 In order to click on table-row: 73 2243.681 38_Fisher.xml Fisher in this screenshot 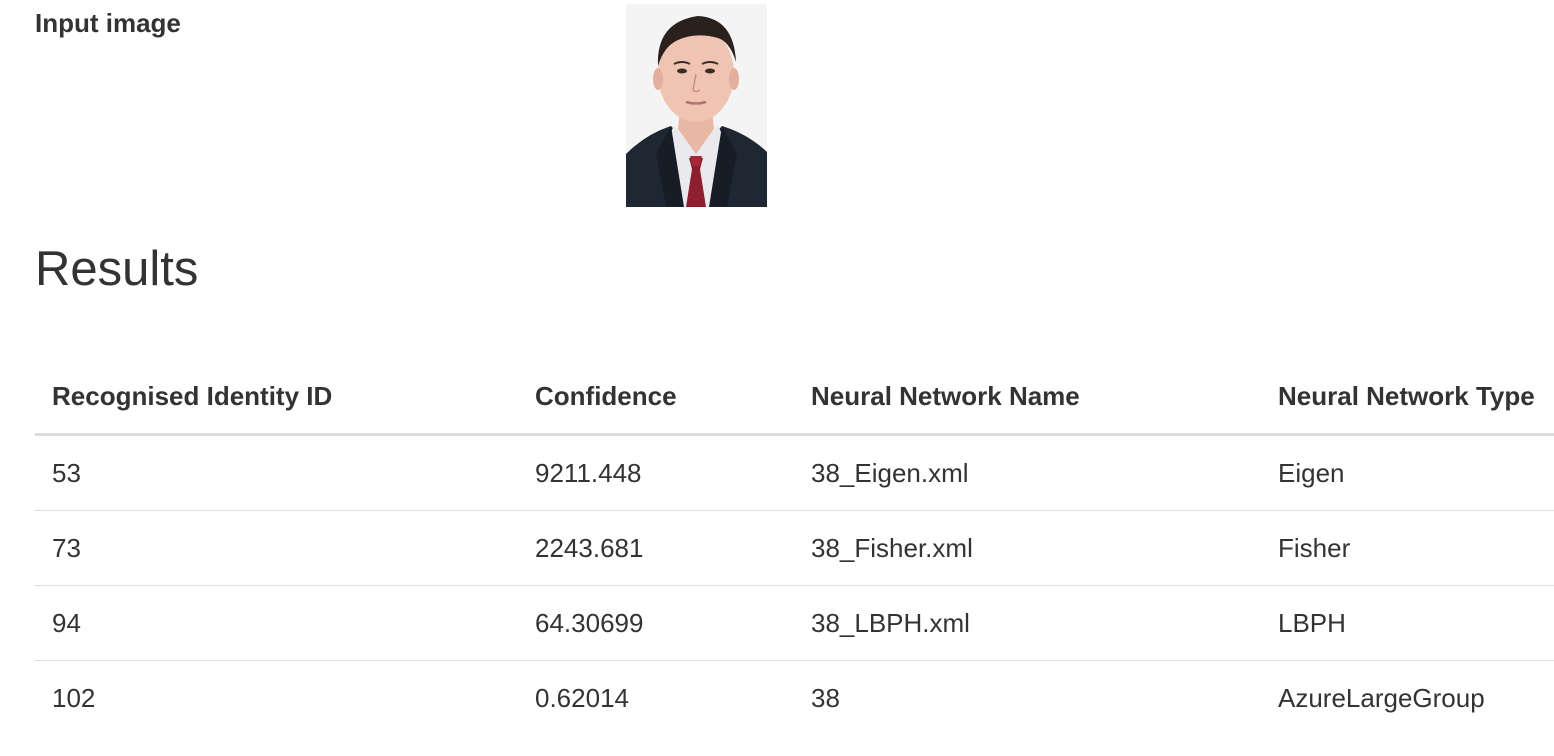, I will do `click(794, 548)`.